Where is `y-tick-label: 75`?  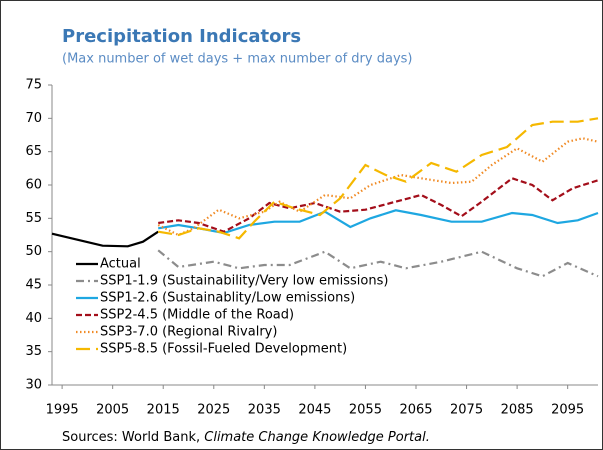 y-tick-label: 75 is located at coordinates (33, 85).